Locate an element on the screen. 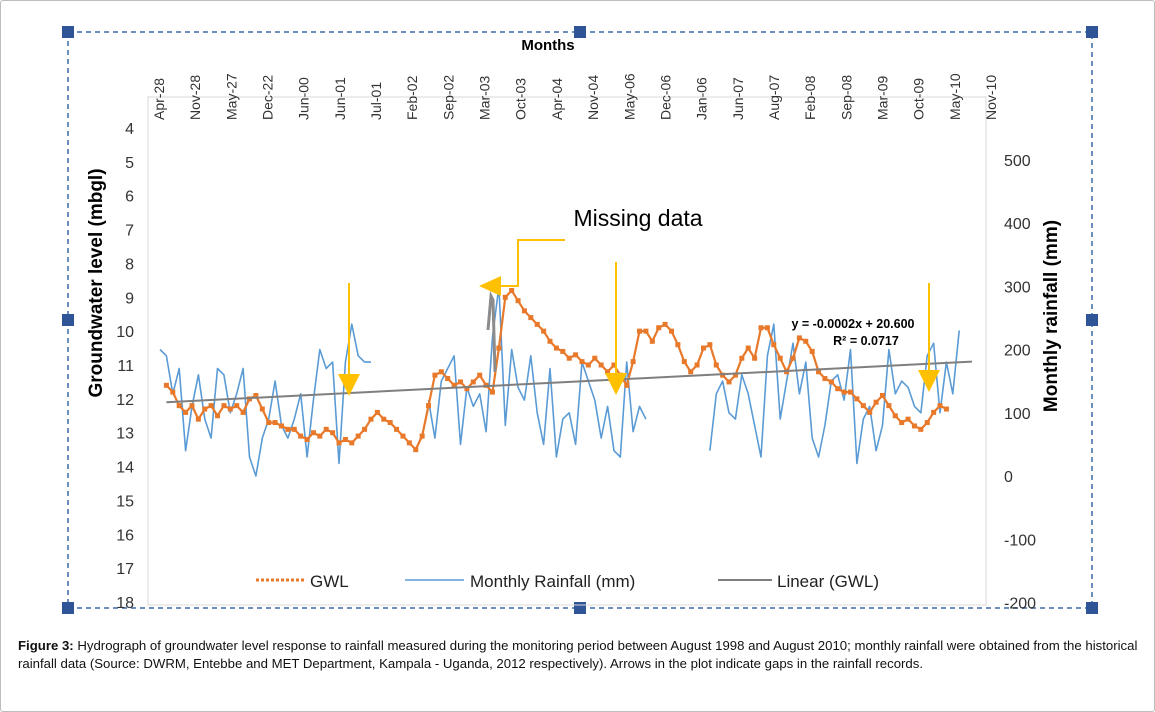  x-tick-label: Jun-07 is located at coordinates (738, 98).